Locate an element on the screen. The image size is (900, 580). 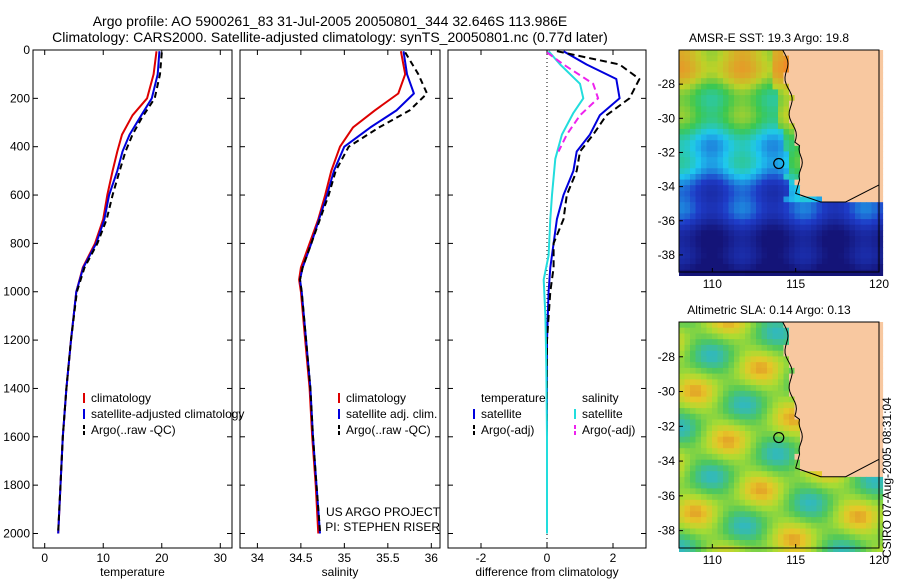
map-y-tick-label: -36 is located at coordinates (667, 221).